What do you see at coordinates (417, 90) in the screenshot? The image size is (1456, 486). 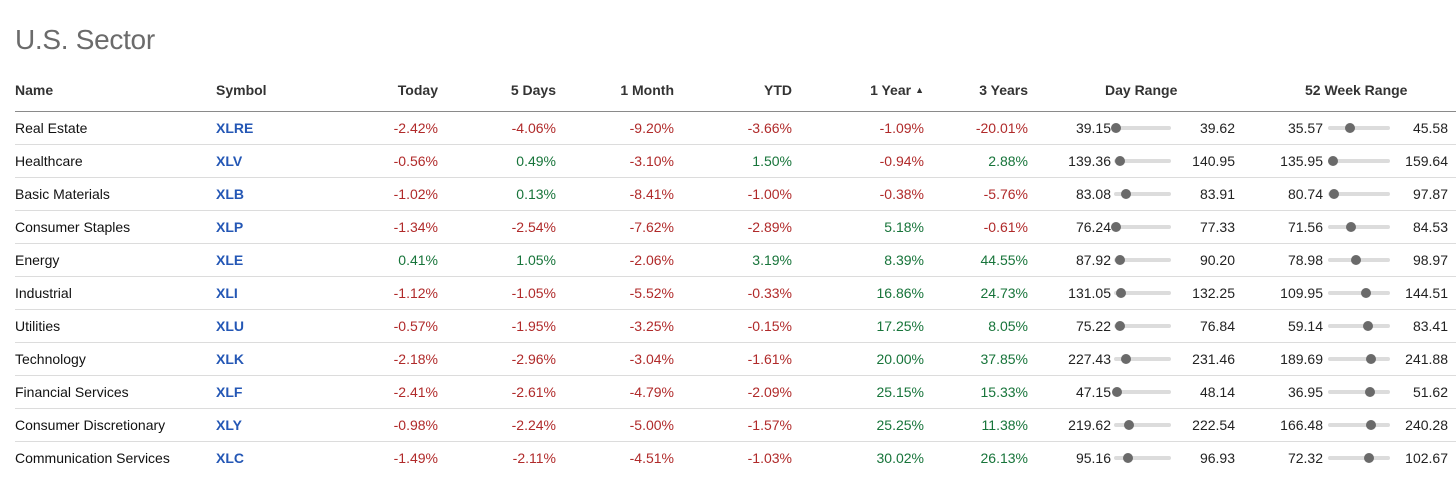 I see `column-header-today: Today` at bounding box center [417, 90].